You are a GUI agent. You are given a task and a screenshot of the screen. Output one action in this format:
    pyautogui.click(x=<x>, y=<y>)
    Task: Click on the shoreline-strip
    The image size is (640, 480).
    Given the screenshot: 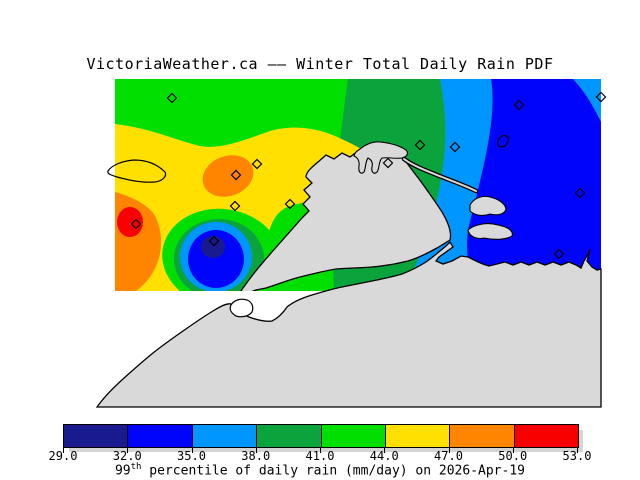 What is the action you would take?
    pyautogui.click(x=440, y=175)
    